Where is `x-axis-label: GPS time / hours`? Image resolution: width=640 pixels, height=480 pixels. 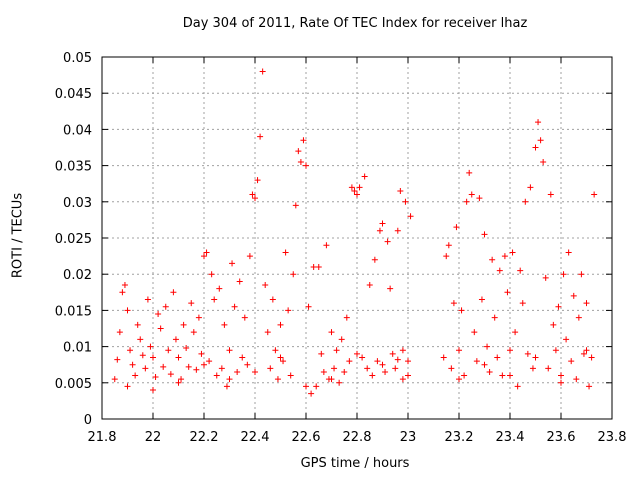 x-axis-label: GPS time / hours is located at coordinates (355, 463).